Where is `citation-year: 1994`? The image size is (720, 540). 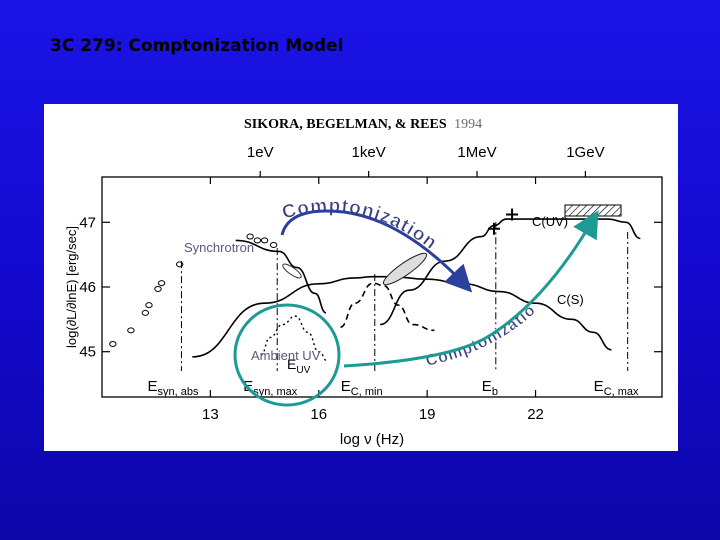 citation-year: 1994 is located at coordinates (468, 124).